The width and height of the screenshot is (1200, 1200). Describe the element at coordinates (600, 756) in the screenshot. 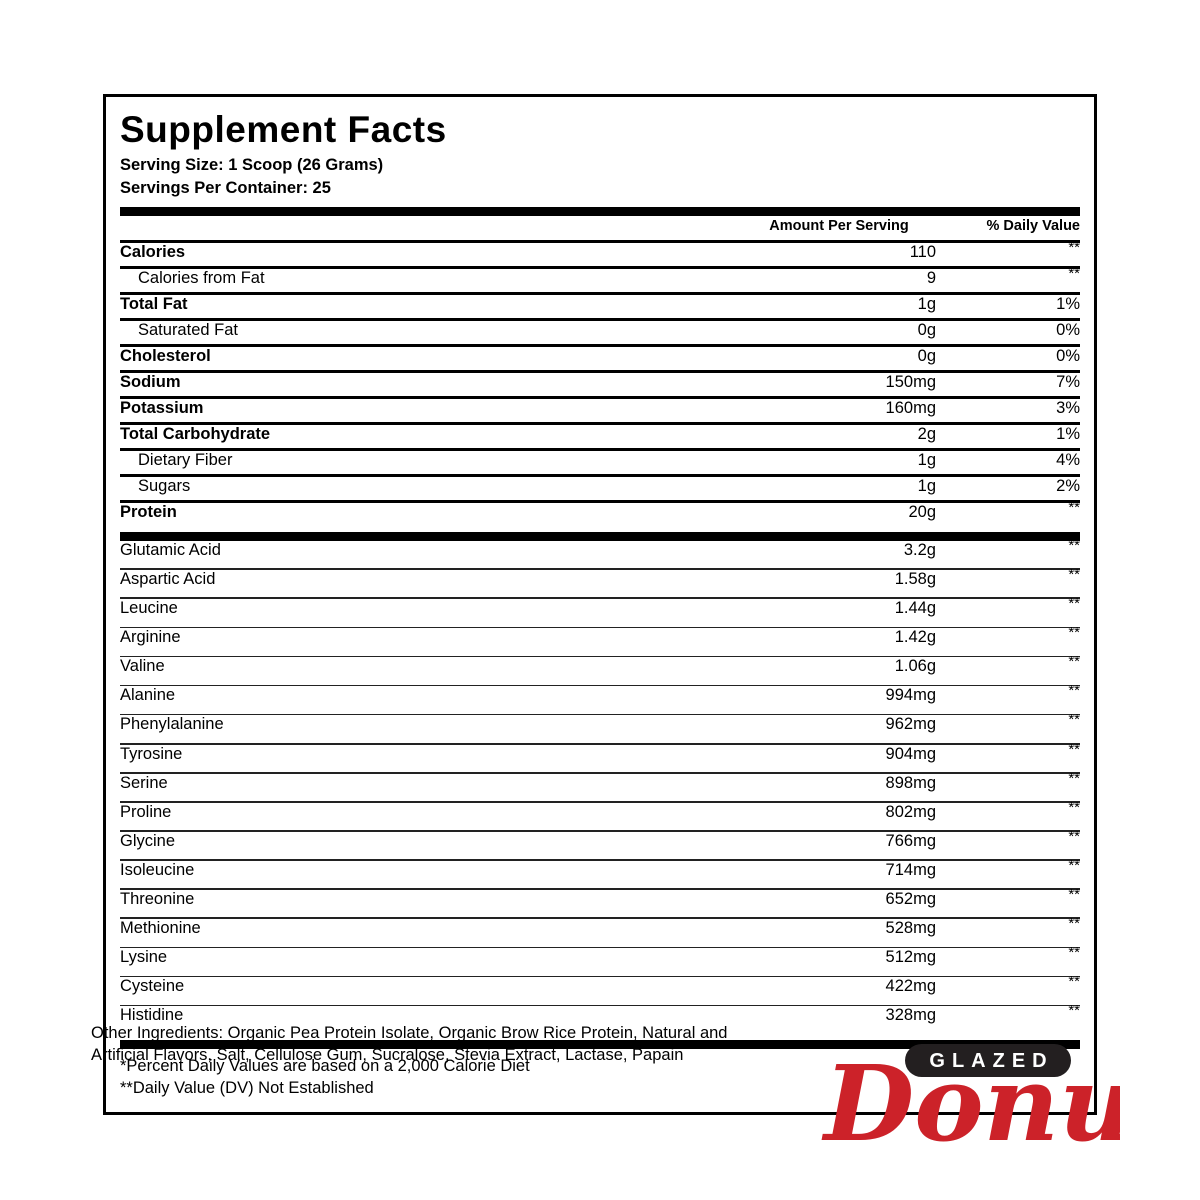

I see `table-row: Tyrosine 904mg **` at that location.